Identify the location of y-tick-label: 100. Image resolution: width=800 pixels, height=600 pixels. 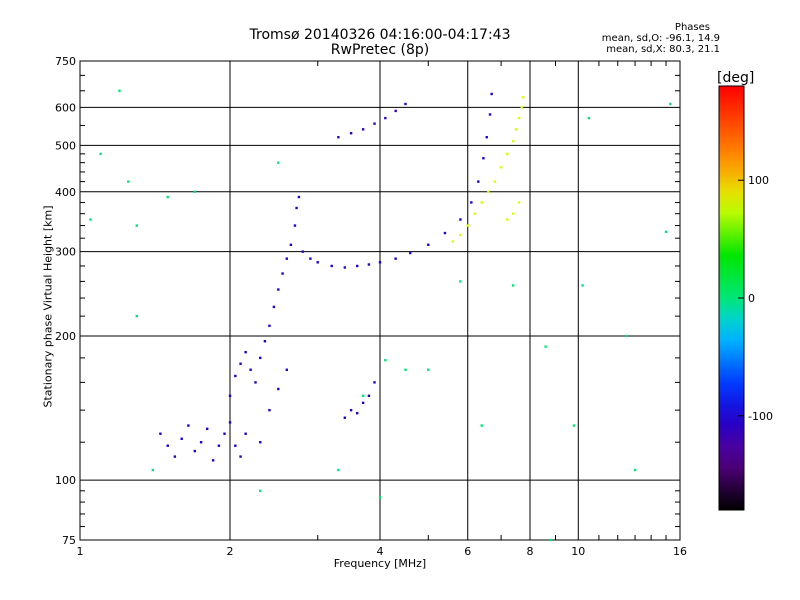
(65, 480).